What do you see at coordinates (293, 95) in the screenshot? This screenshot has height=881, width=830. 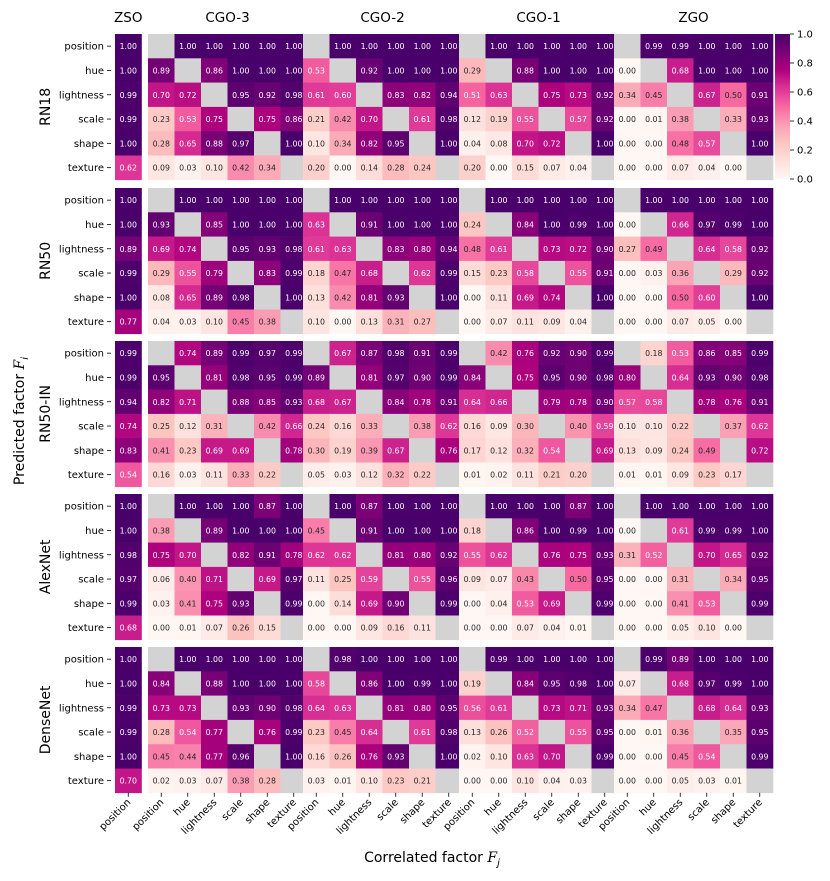 I see `cell-value: 0.98` at bounding box center [293, 95].